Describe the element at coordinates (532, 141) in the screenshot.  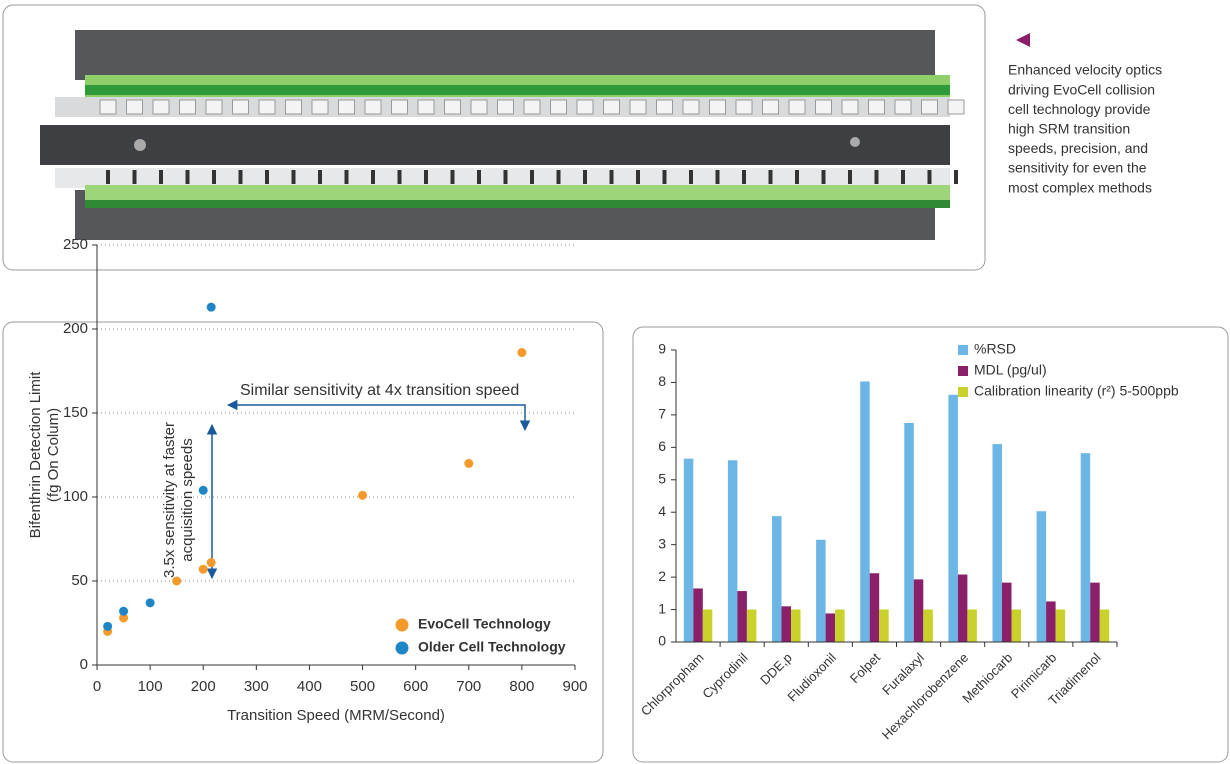
I see `photo-detail` at that location.